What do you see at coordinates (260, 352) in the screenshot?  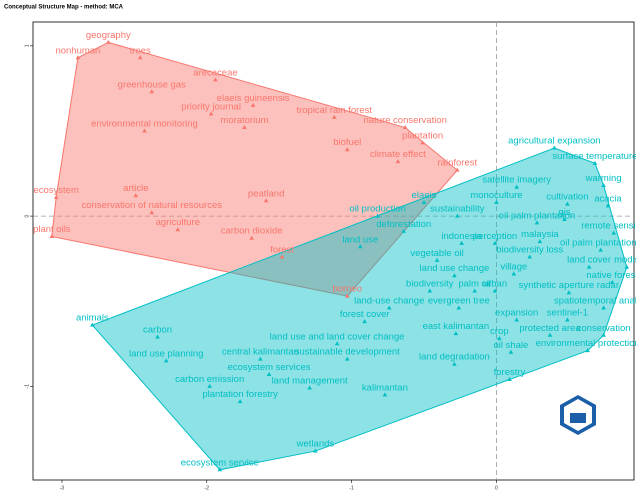 I see `point-label: central kalimantan` at bounding box center [260, 352].